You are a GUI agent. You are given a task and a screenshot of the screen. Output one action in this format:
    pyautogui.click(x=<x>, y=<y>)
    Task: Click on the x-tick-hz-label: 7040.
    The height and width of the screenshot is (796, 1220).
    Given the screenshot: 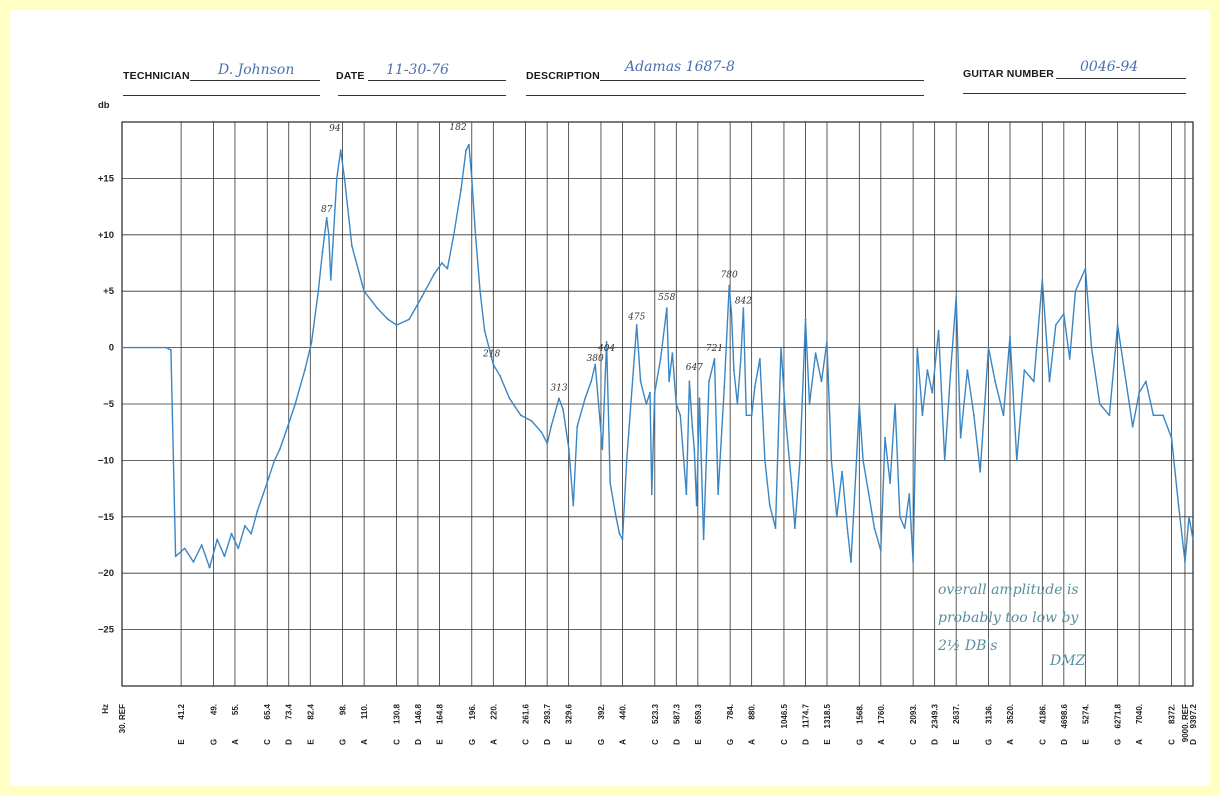 What is the action you would take?
    pyautogui.click(x=1139, y=714)
    